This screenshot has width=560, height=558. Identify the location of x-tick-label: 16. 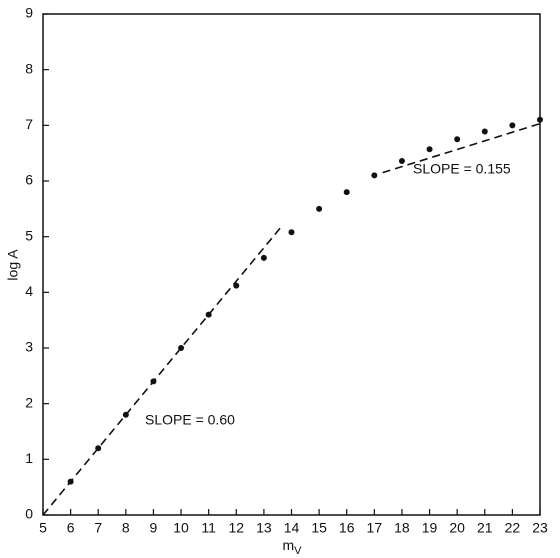
(347, 528).